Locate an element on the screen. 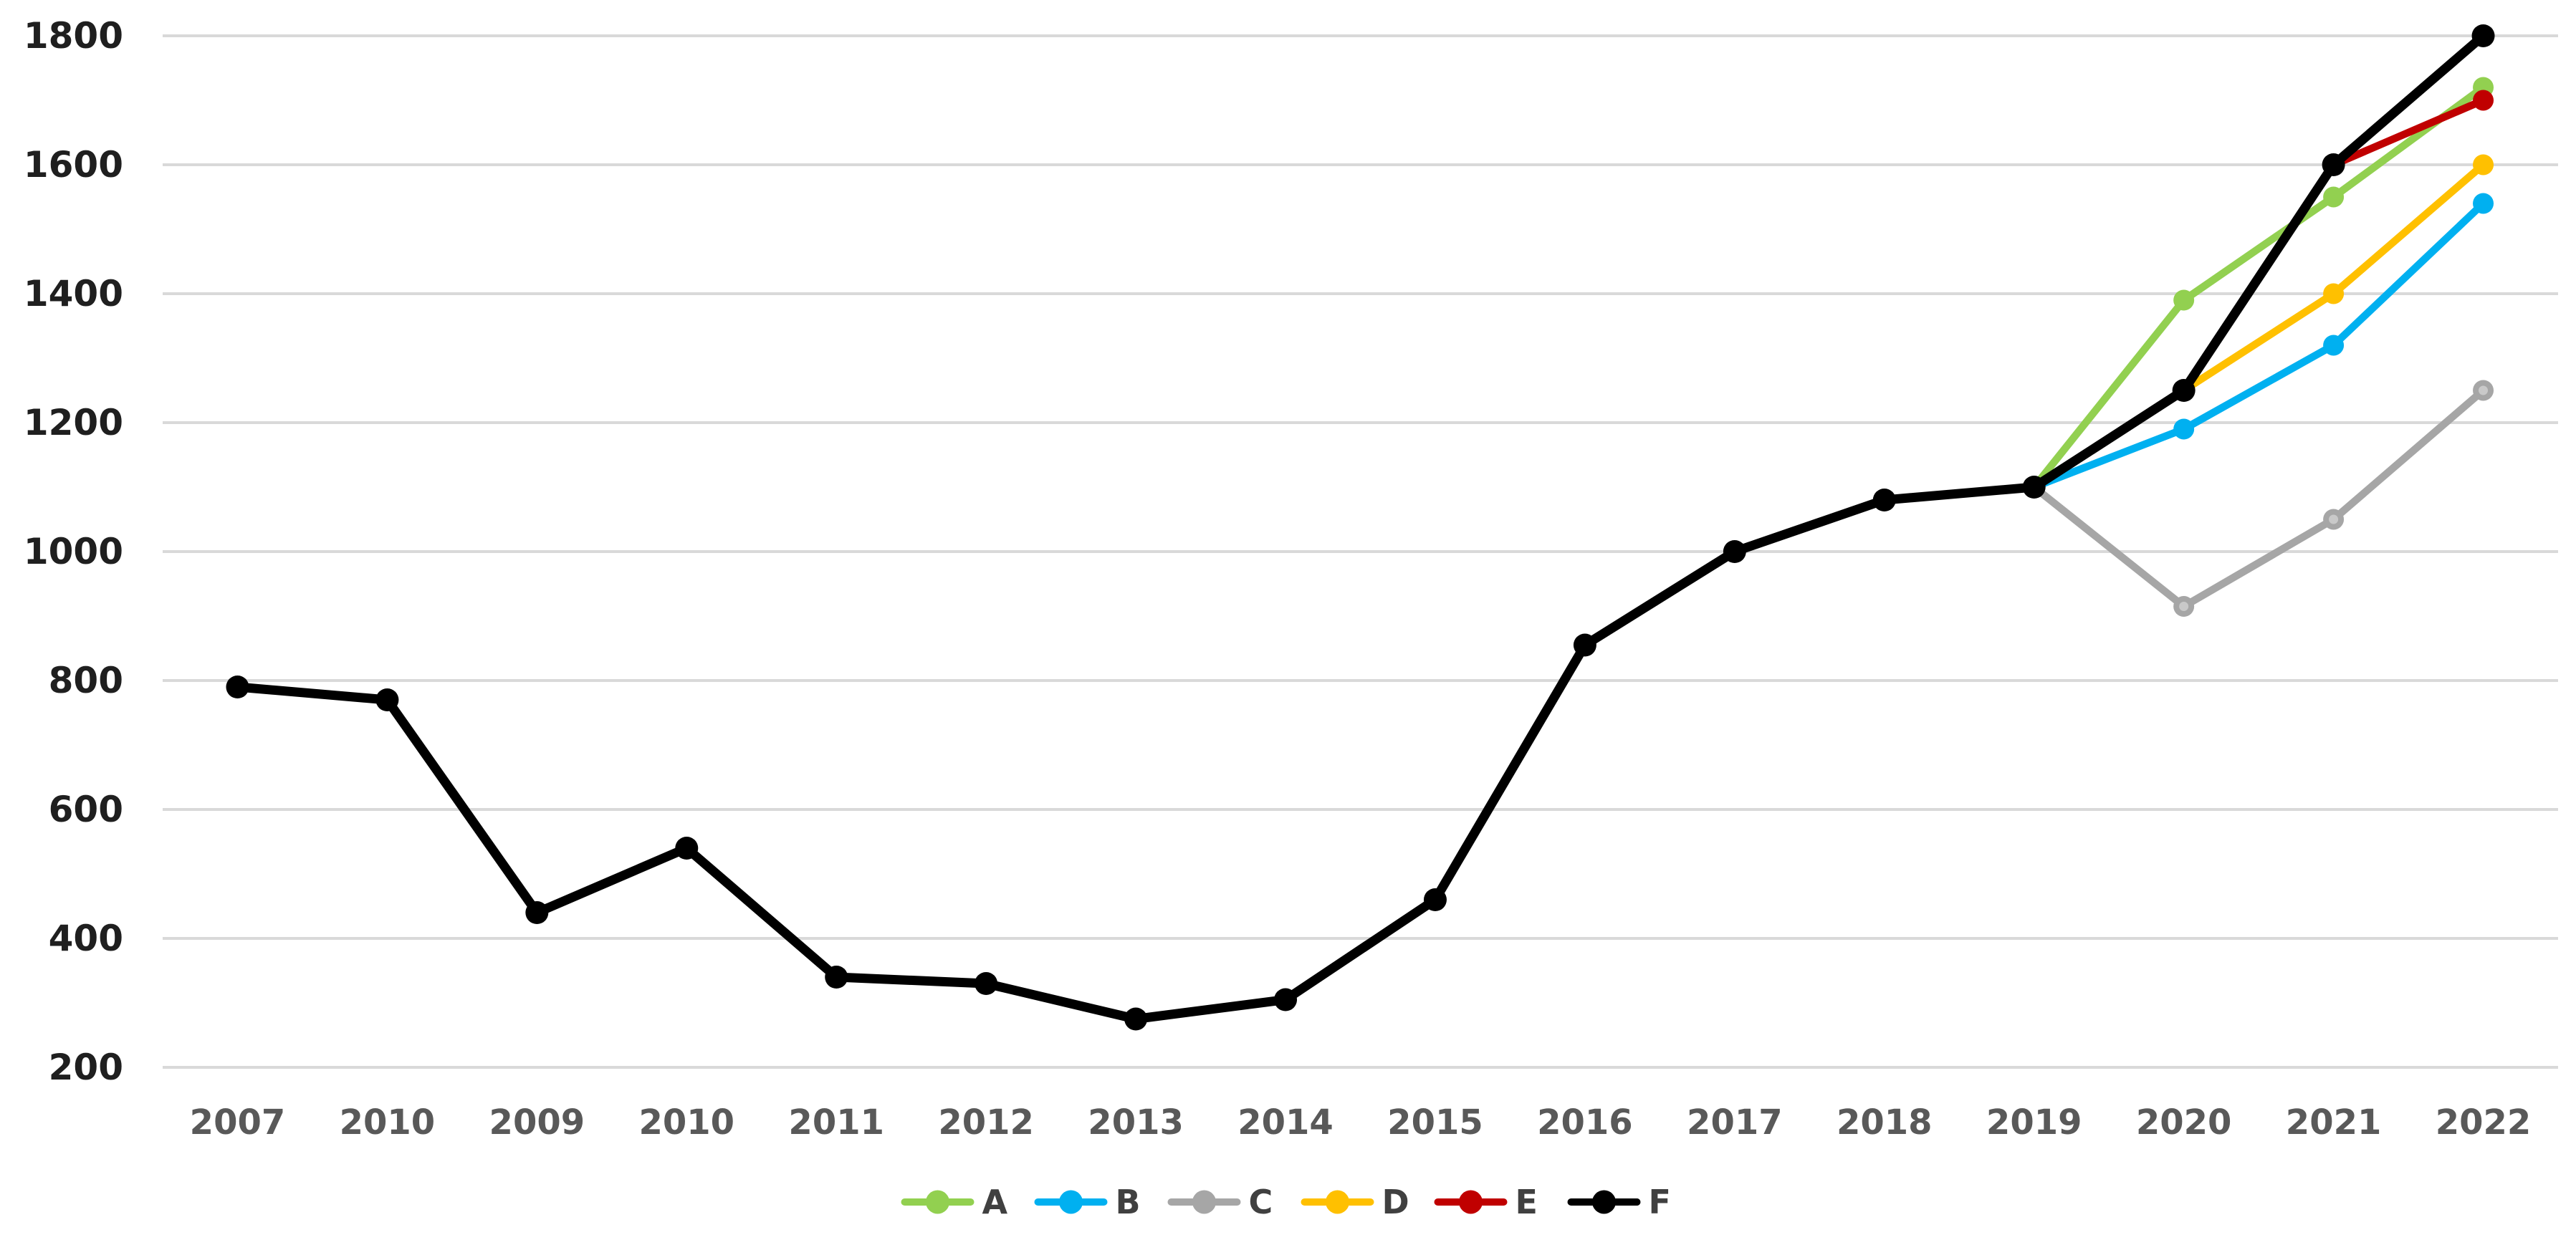 The width and height of the screenshot is (2576, 1245). y-tick-label: 1600 is located at coordinates (73, 165).